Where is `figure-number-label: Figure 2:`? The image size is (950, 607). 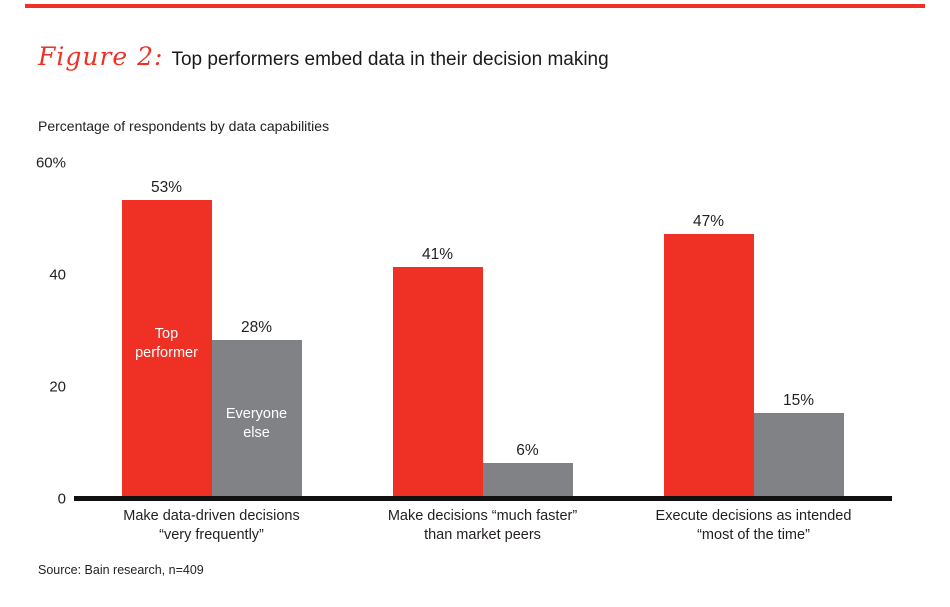 figure-number-label: Figure 2: is located at coordinates (101, 56).